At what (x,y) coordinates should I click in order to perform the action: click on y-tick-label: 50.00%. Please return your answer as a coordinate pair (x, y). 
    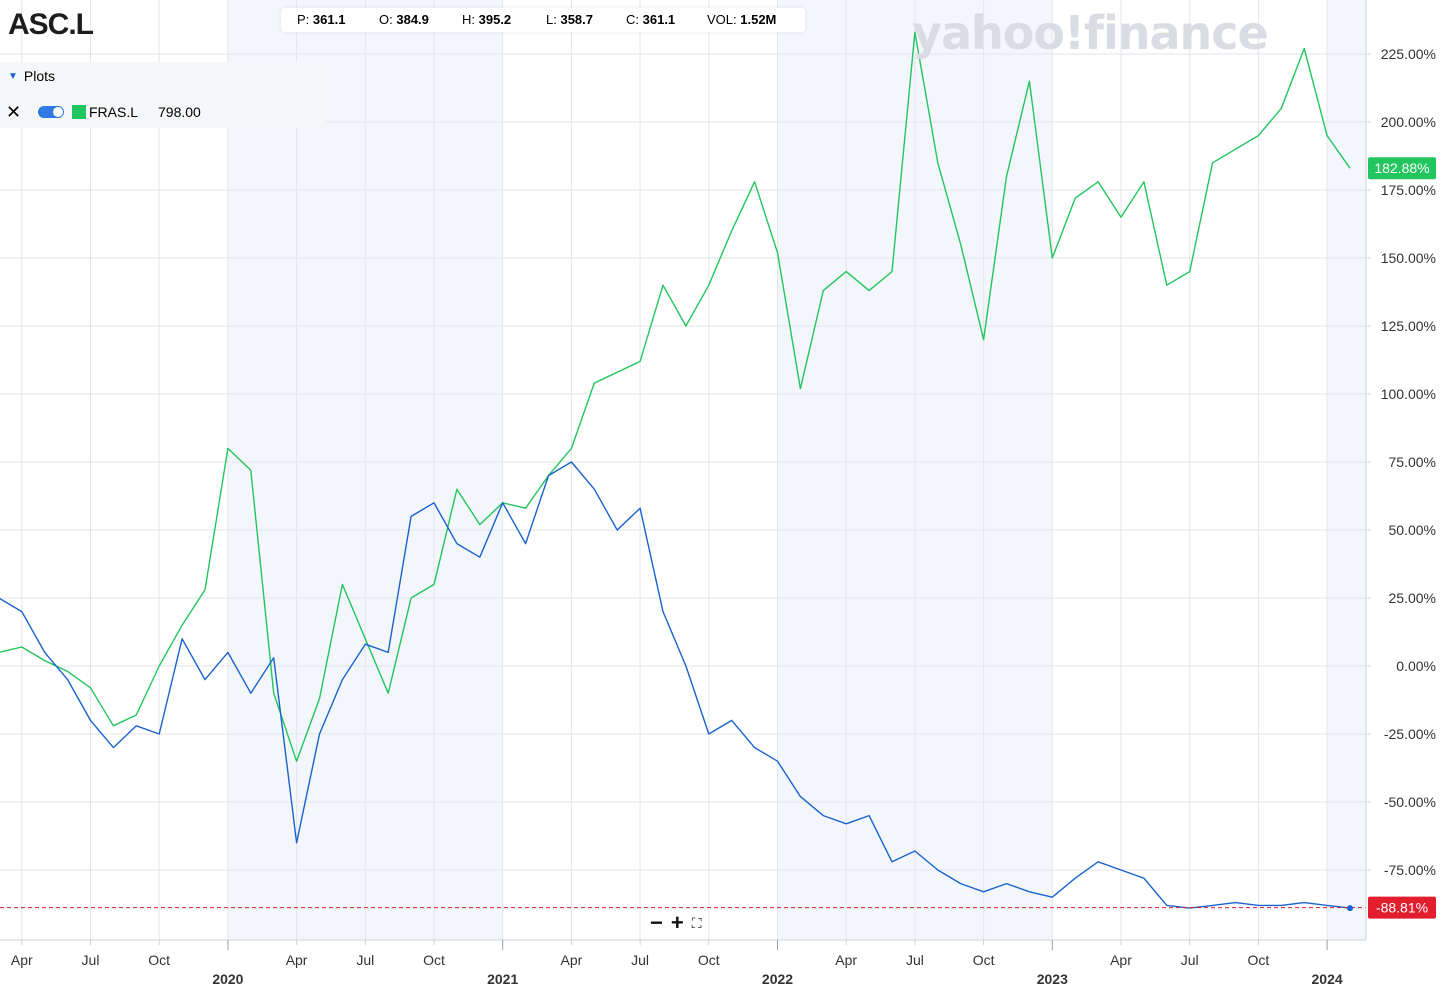
    Looking at the image, I should click on (1412, 530).